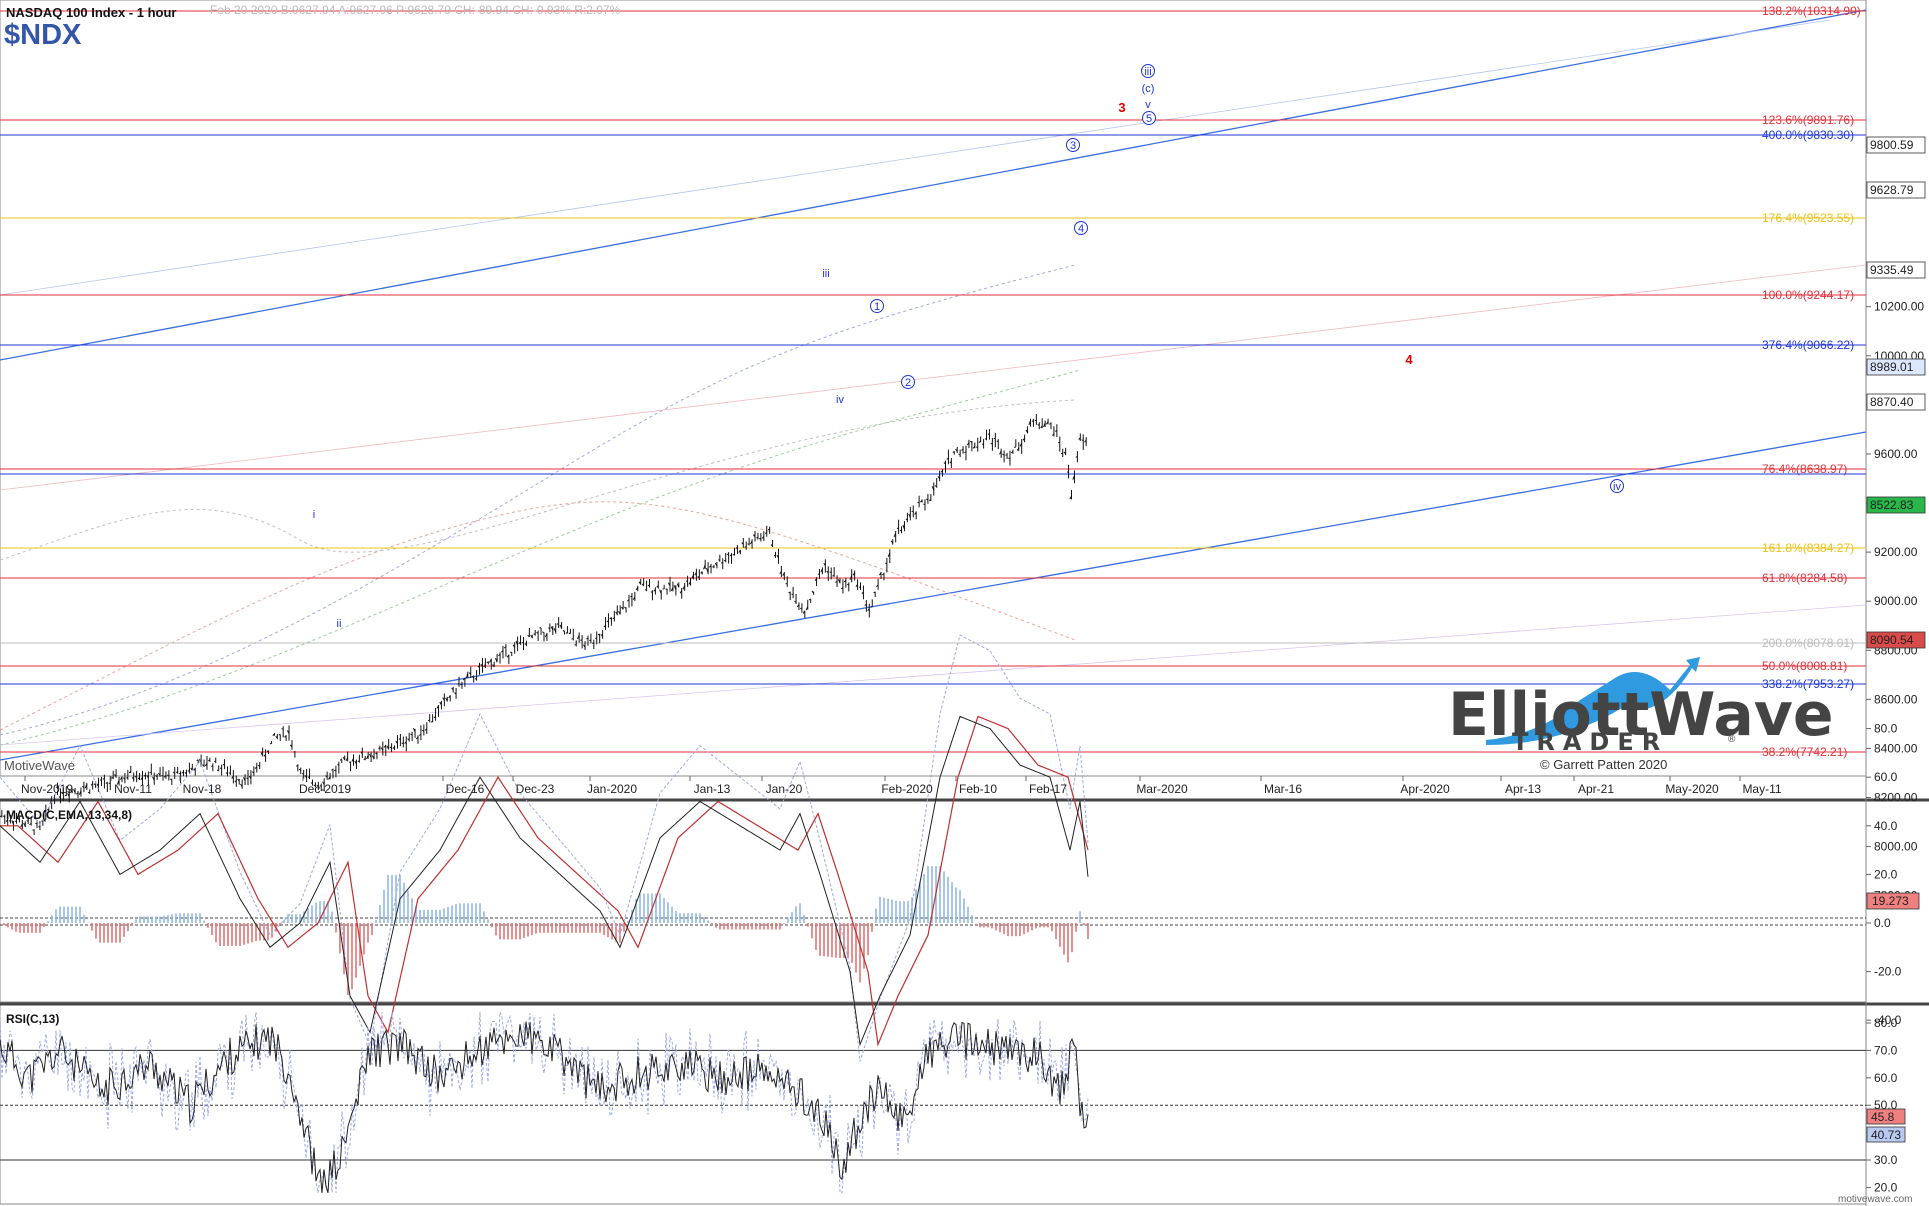 The height and width of the screenshot is (1206, 1929). Describe the element at coordinates (1892, 270) in the screenshot. I see `price-badge-label: 9335.49` at that location.